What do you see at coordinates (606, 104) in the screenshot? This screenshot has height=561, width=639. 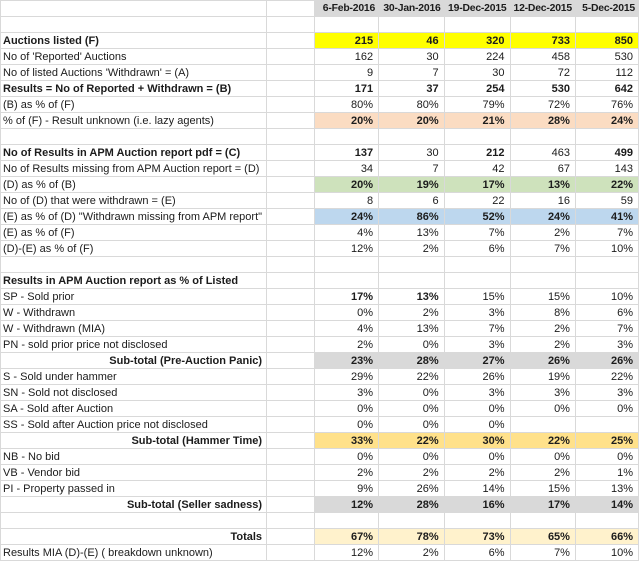 I see `cell: 76%` at bounding box center [606, 104].